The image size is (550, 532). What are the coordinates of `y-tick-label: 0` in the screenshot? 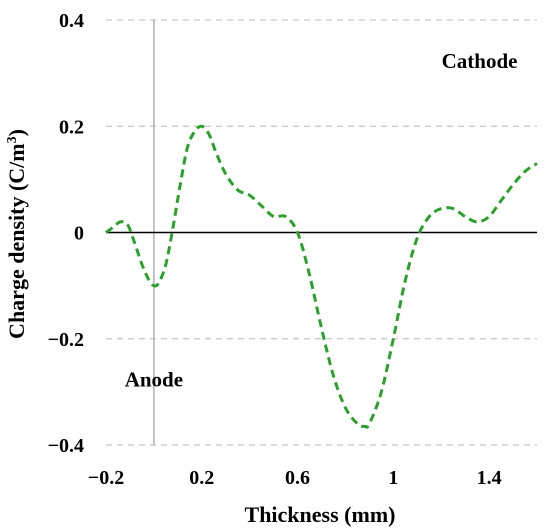 It's located at (79, 234).